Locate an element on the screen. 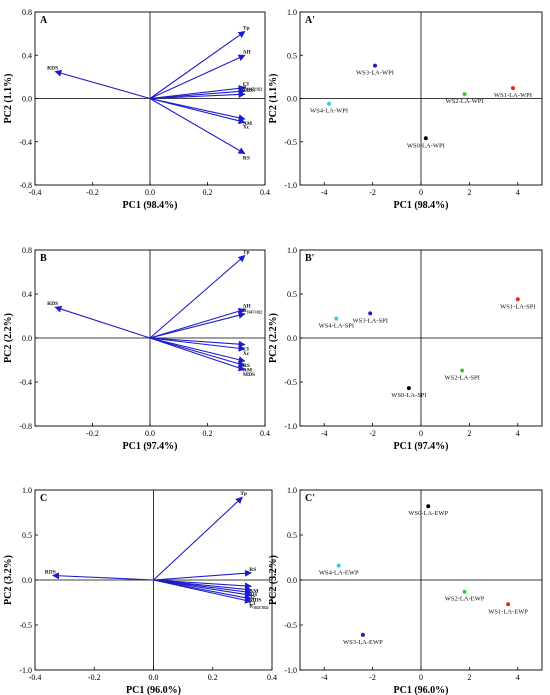 The height and width of the screenshot is (695, 550). x-tick-label: -4 is located at coordinates (324, 433).